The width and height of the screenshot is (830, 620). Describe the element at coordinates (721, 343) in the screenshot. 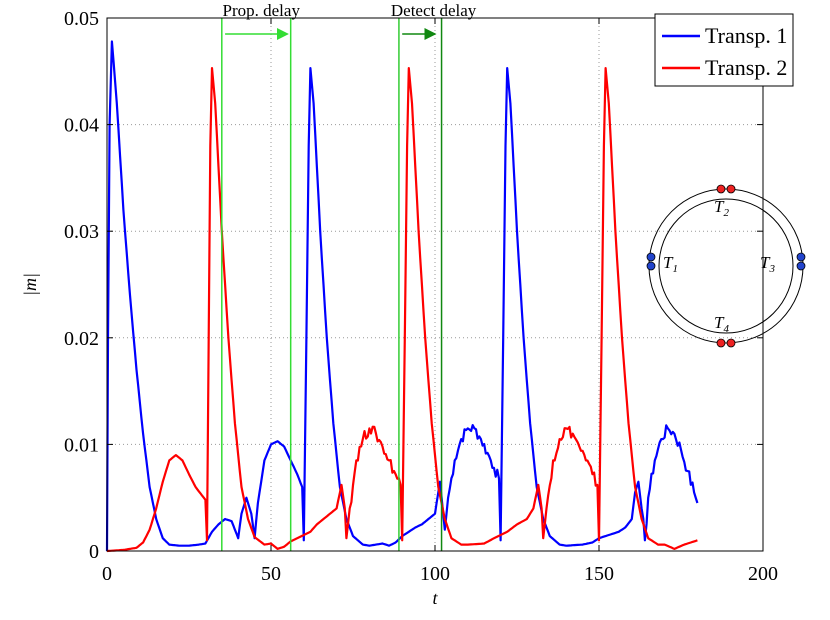

I see `dot-t4-left` at that location.